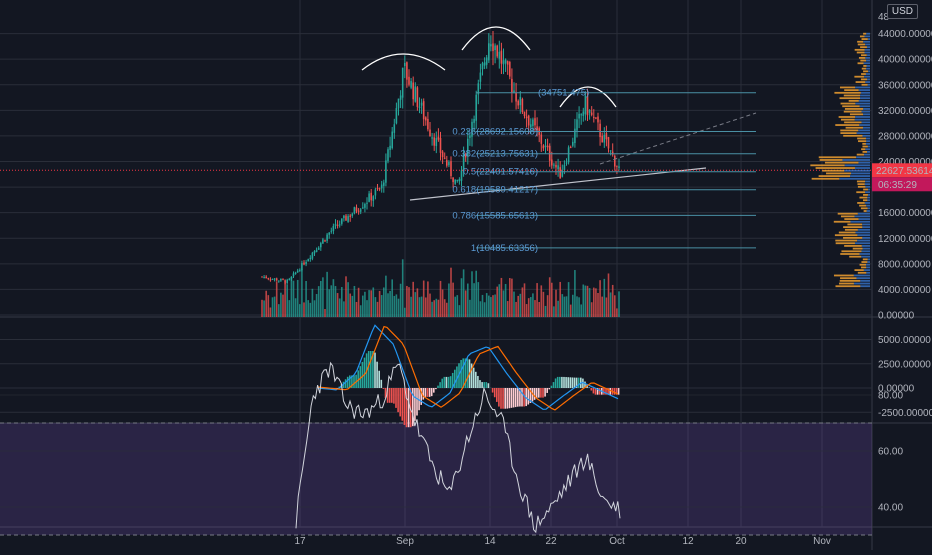  I want to click on price-tick-label: 16000.00000, so click(905, 213).